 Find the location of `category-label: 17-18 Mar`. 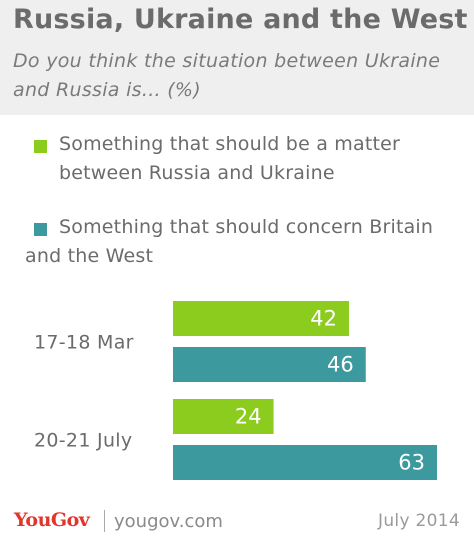

category-label: 17-18 Mar is located at coordinates (84, 343).